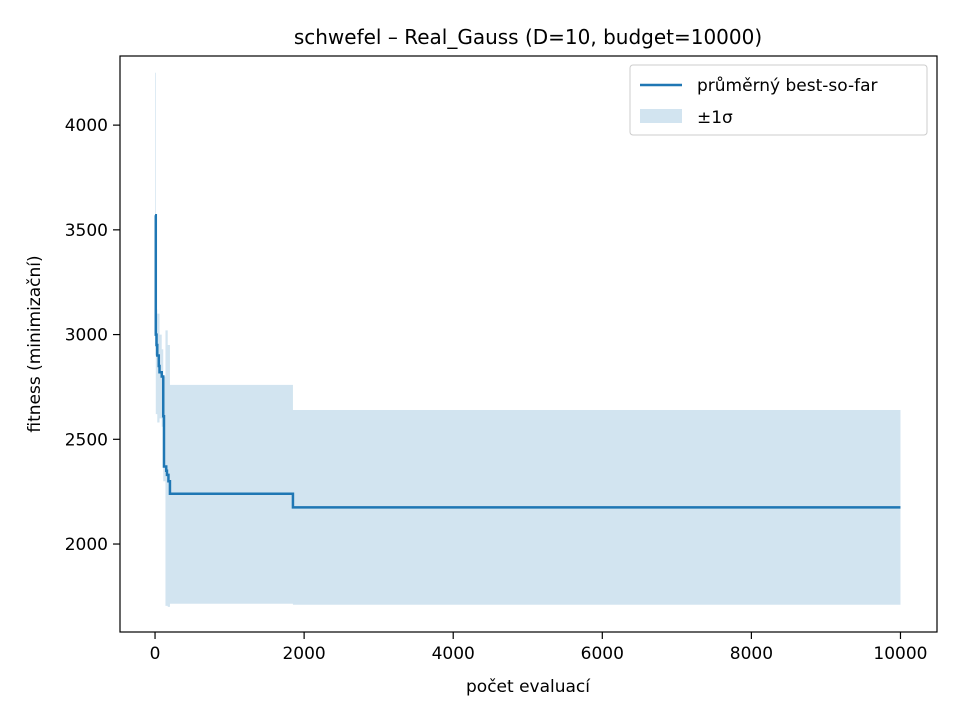 The width and height of the screenshot is (960, 720). Describe the element at coordinates (86, 545) in the screenshot. I see `y-tick-label: 2000` at that location.